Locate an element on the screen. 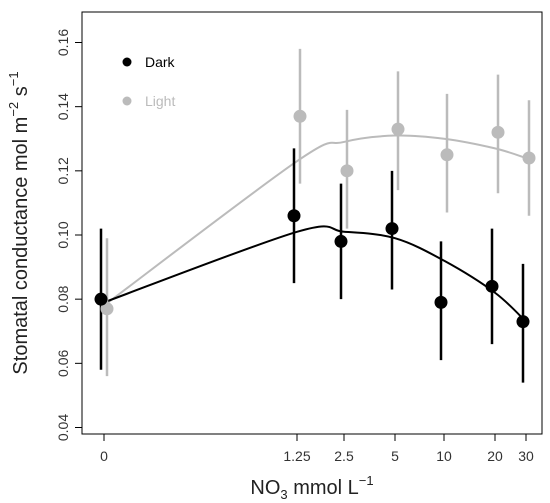 This screenshot has height=503, width=550. x-axis-title: NO3 mmol L−1 is located at coordinates (311, 487).